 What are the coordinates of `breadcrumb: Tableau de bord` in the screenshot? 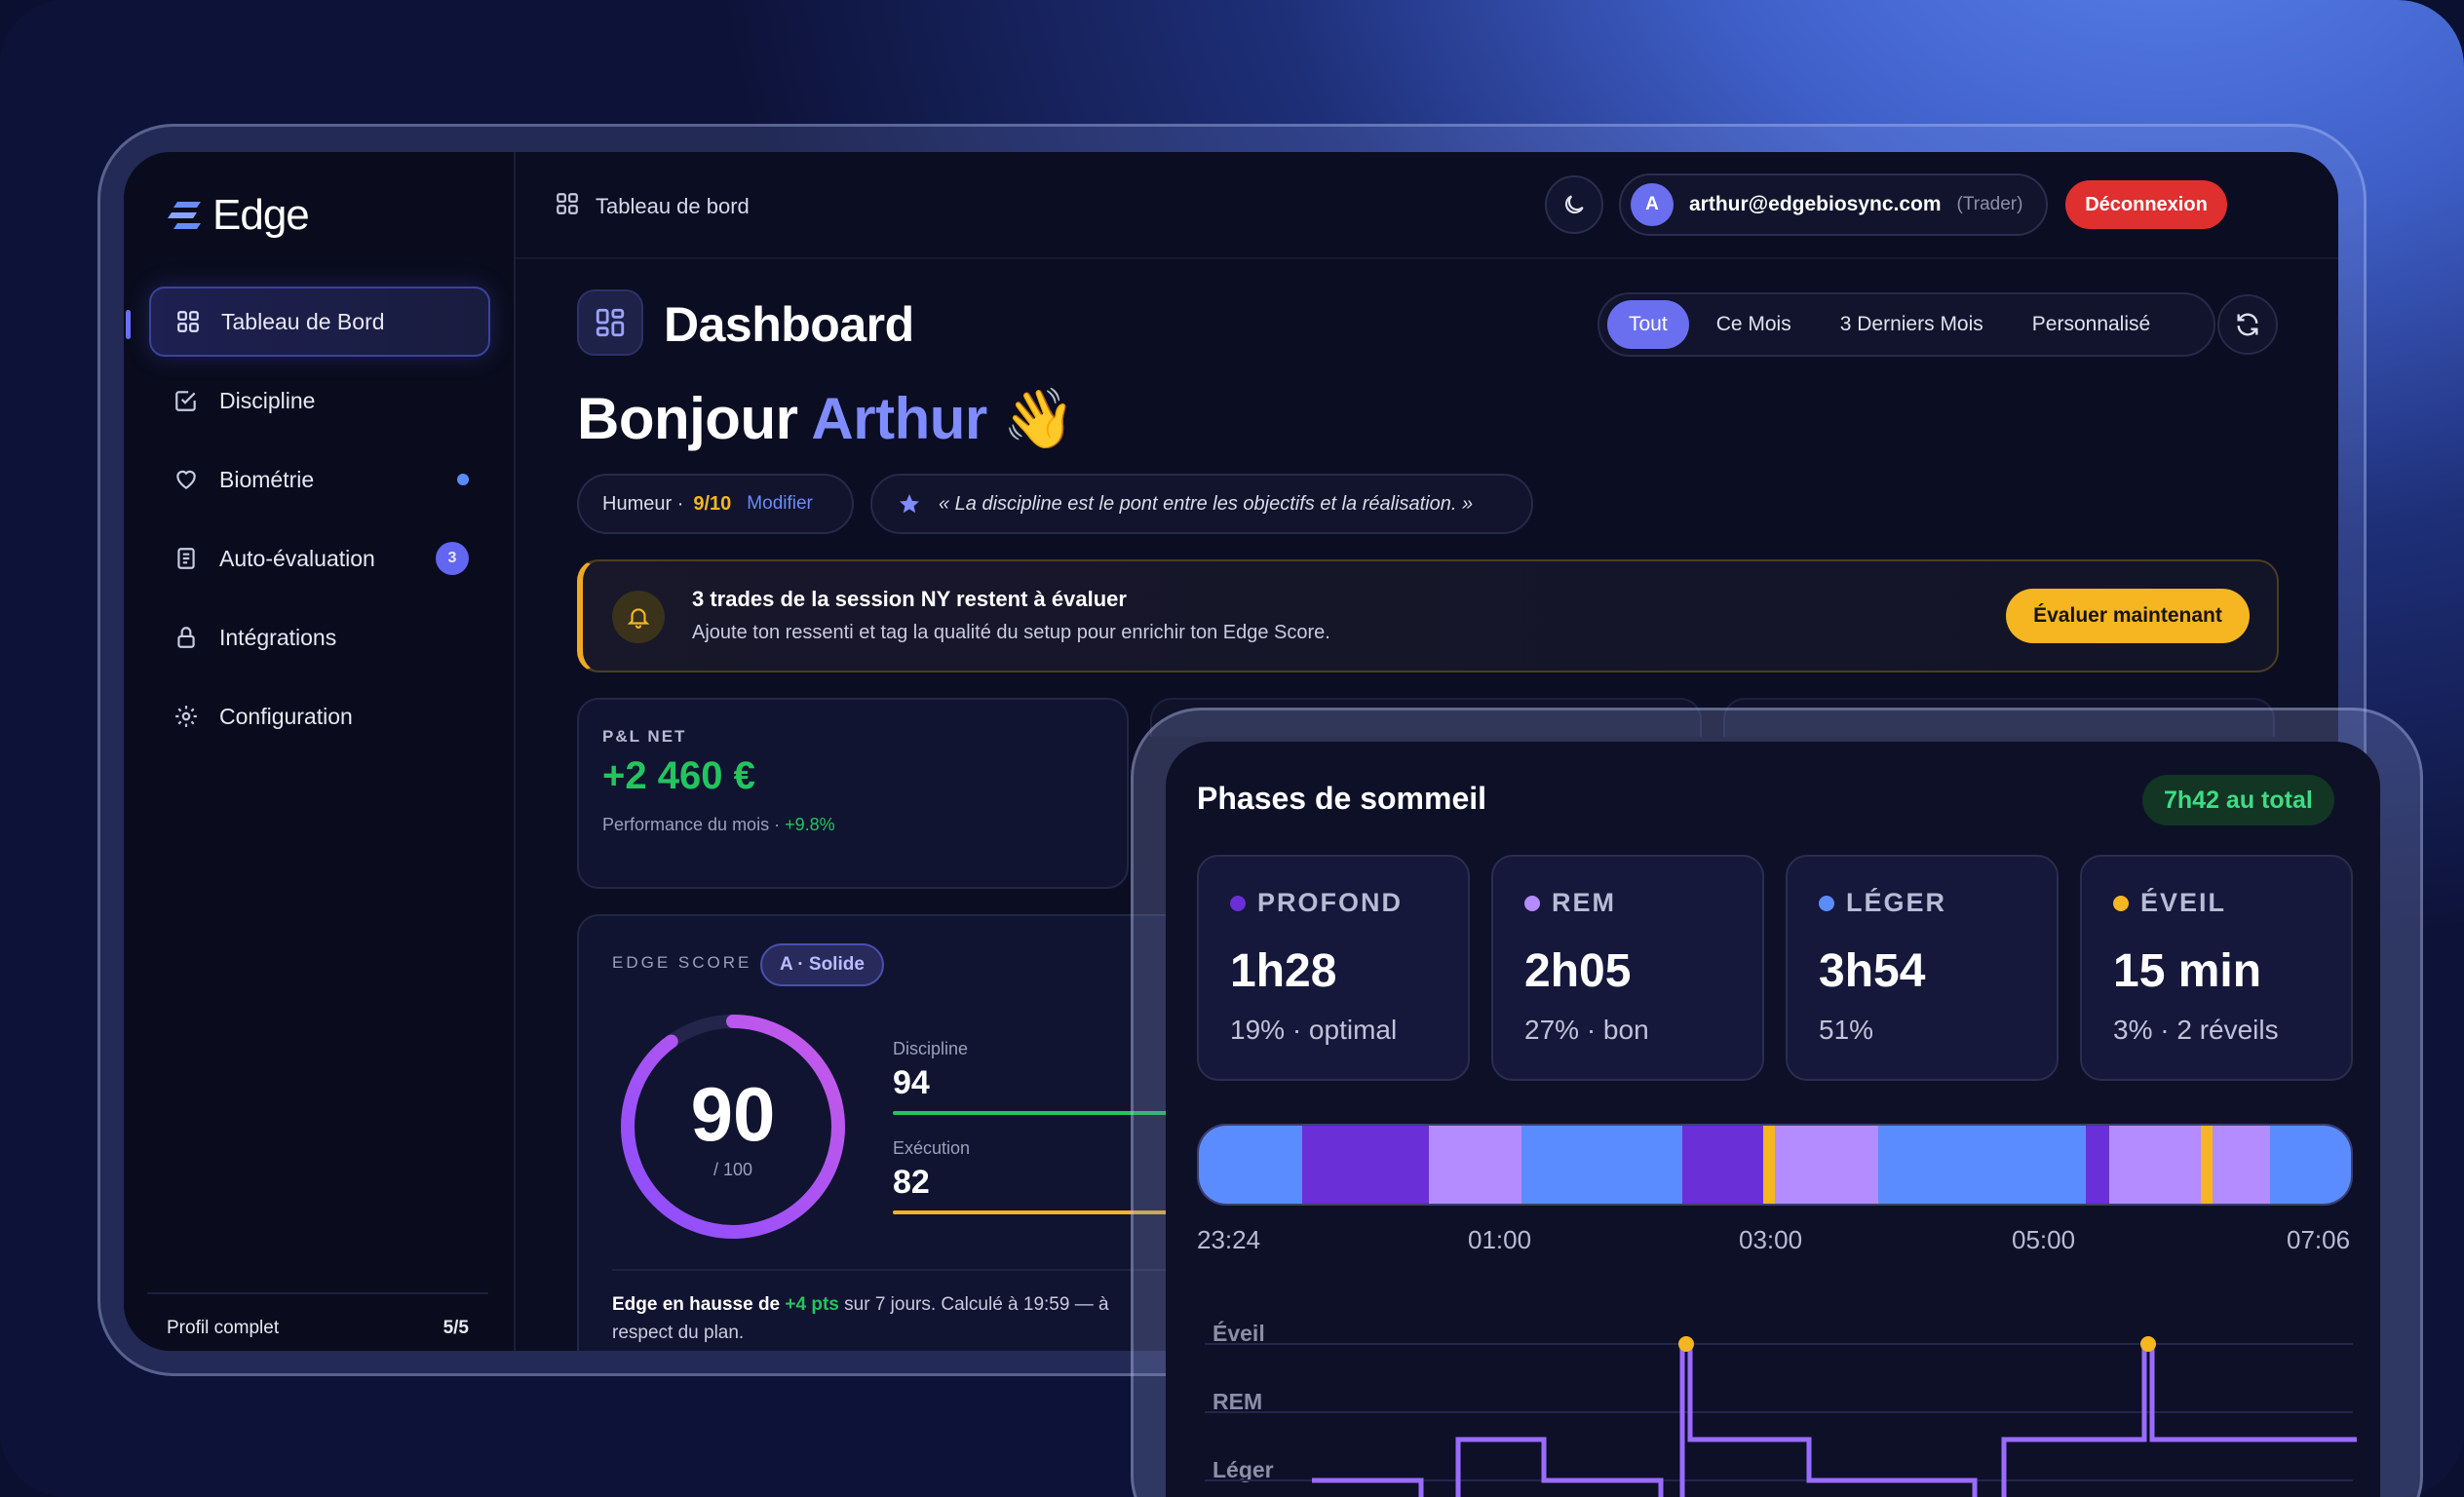 It's located at (652, 206).